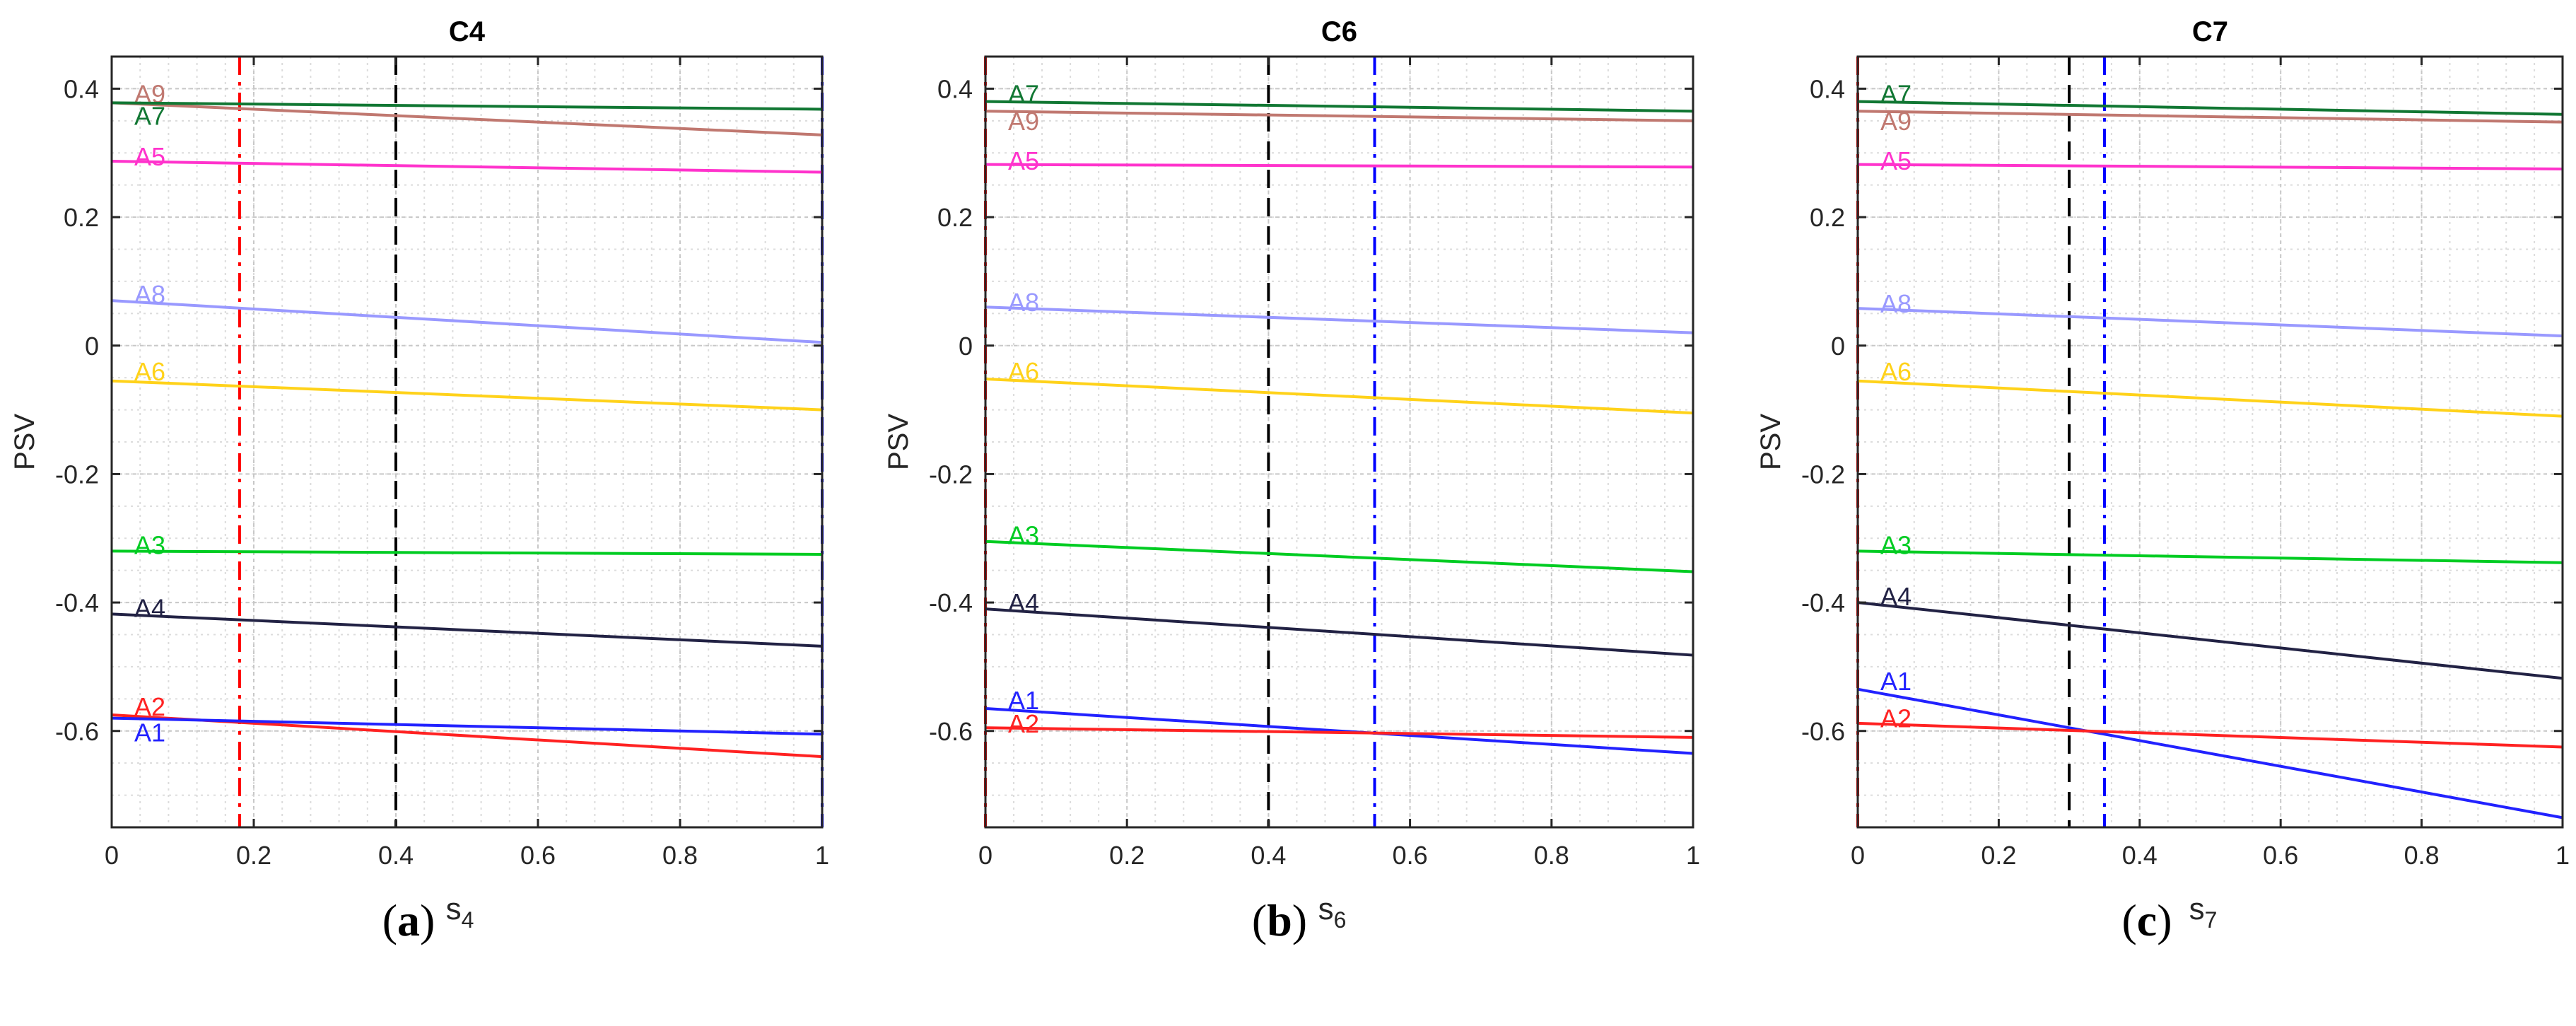 This screenshot has width=2576, height=1026. What do you see at coordinates (149, 706) in the screenshot?
I see `c4-label-a2: A2` at bounding box center [149, 706].